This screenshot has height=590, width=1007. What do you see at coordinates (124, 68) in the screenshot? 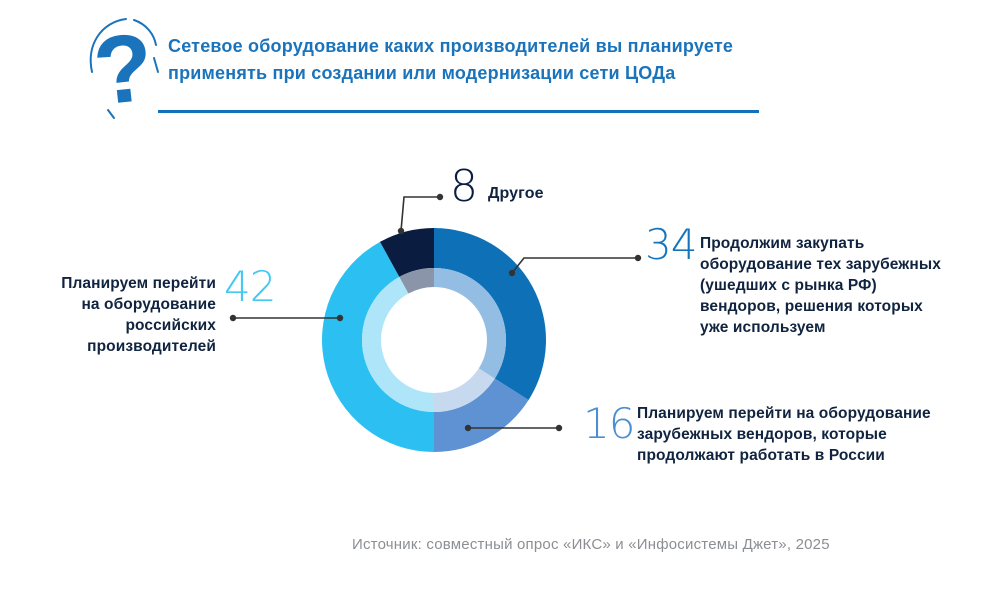
I see `question-mark-icon: ?` at bounding box center [124, 68].